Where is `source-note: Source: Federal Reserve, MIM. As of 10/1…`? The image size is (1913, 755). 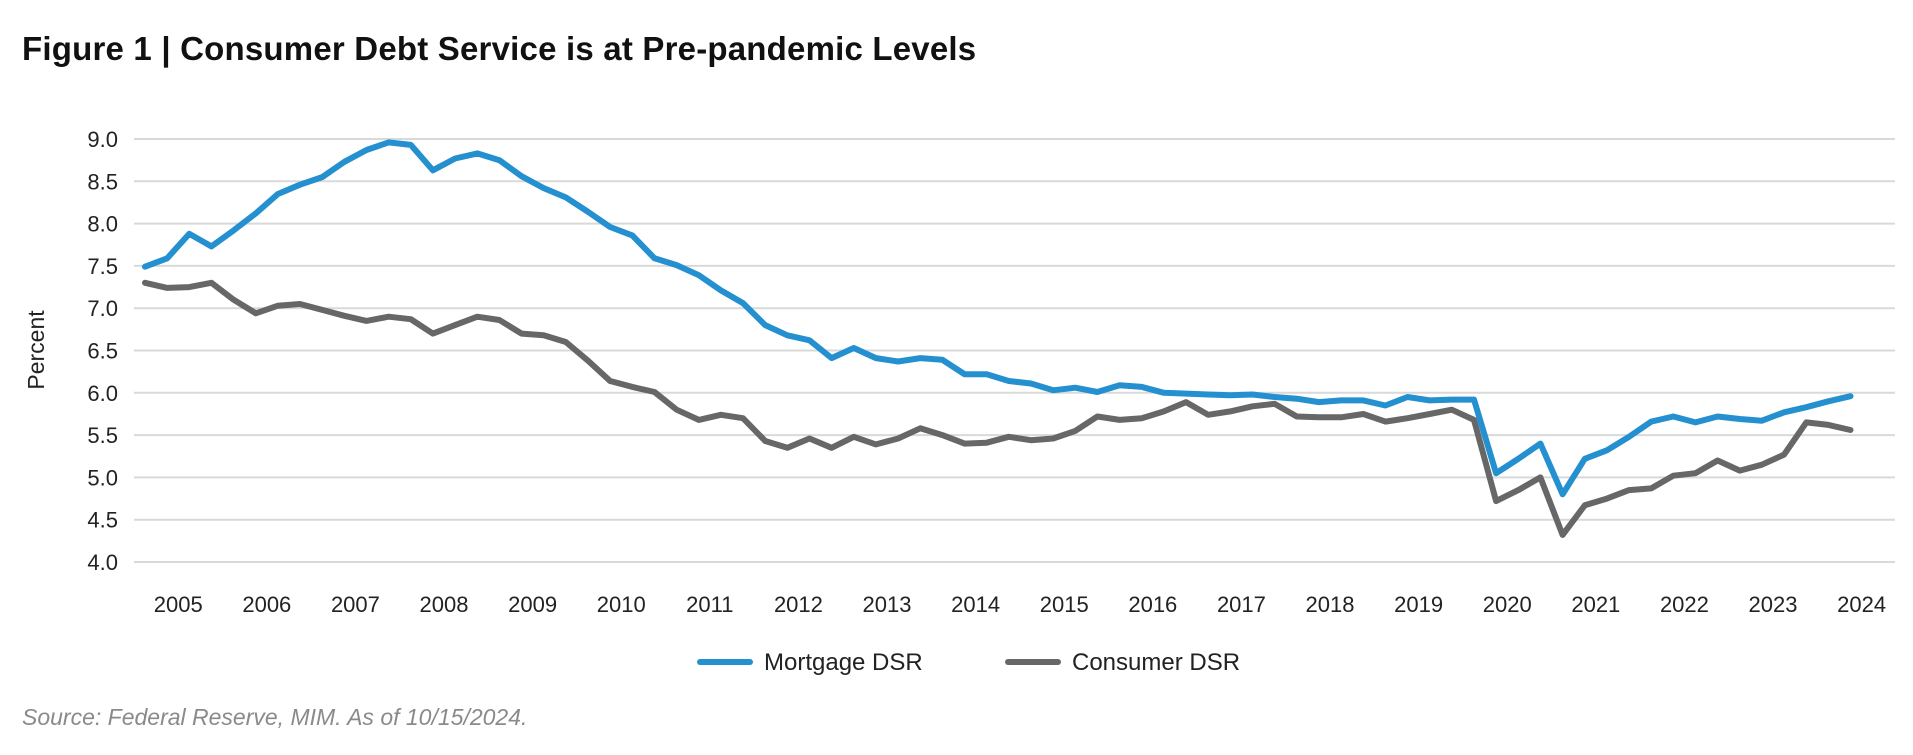
source-note: Source: Federal Reserve, MIM. As of 10/1… is located at coordinates (275, 717).